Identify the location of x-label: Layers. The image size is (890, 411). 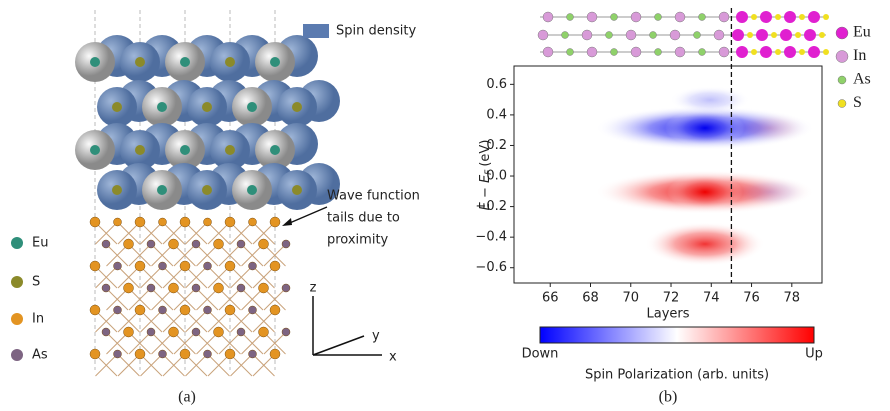
(667, 314).